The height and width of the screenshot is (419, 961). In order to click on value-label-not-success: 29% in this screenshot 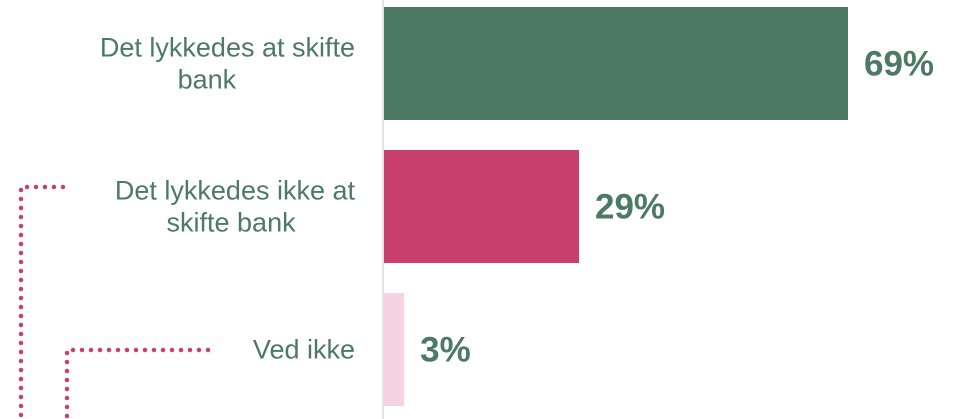, I will do `click(630, 207)`.